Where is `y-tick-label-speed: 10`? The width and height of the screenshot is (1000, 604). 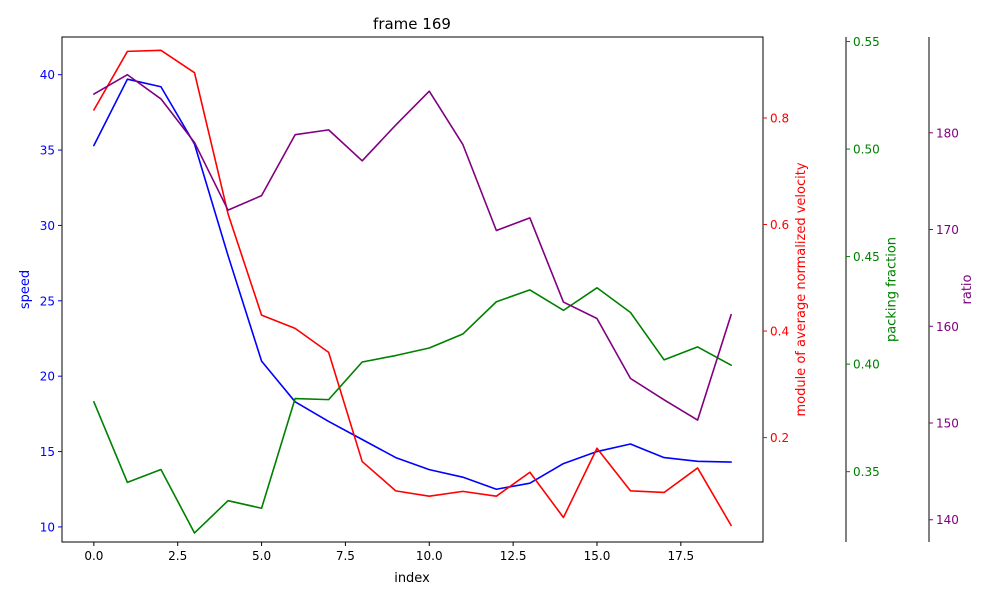
y-tick-label-speed: 10 is located at coordinates (47, 527).